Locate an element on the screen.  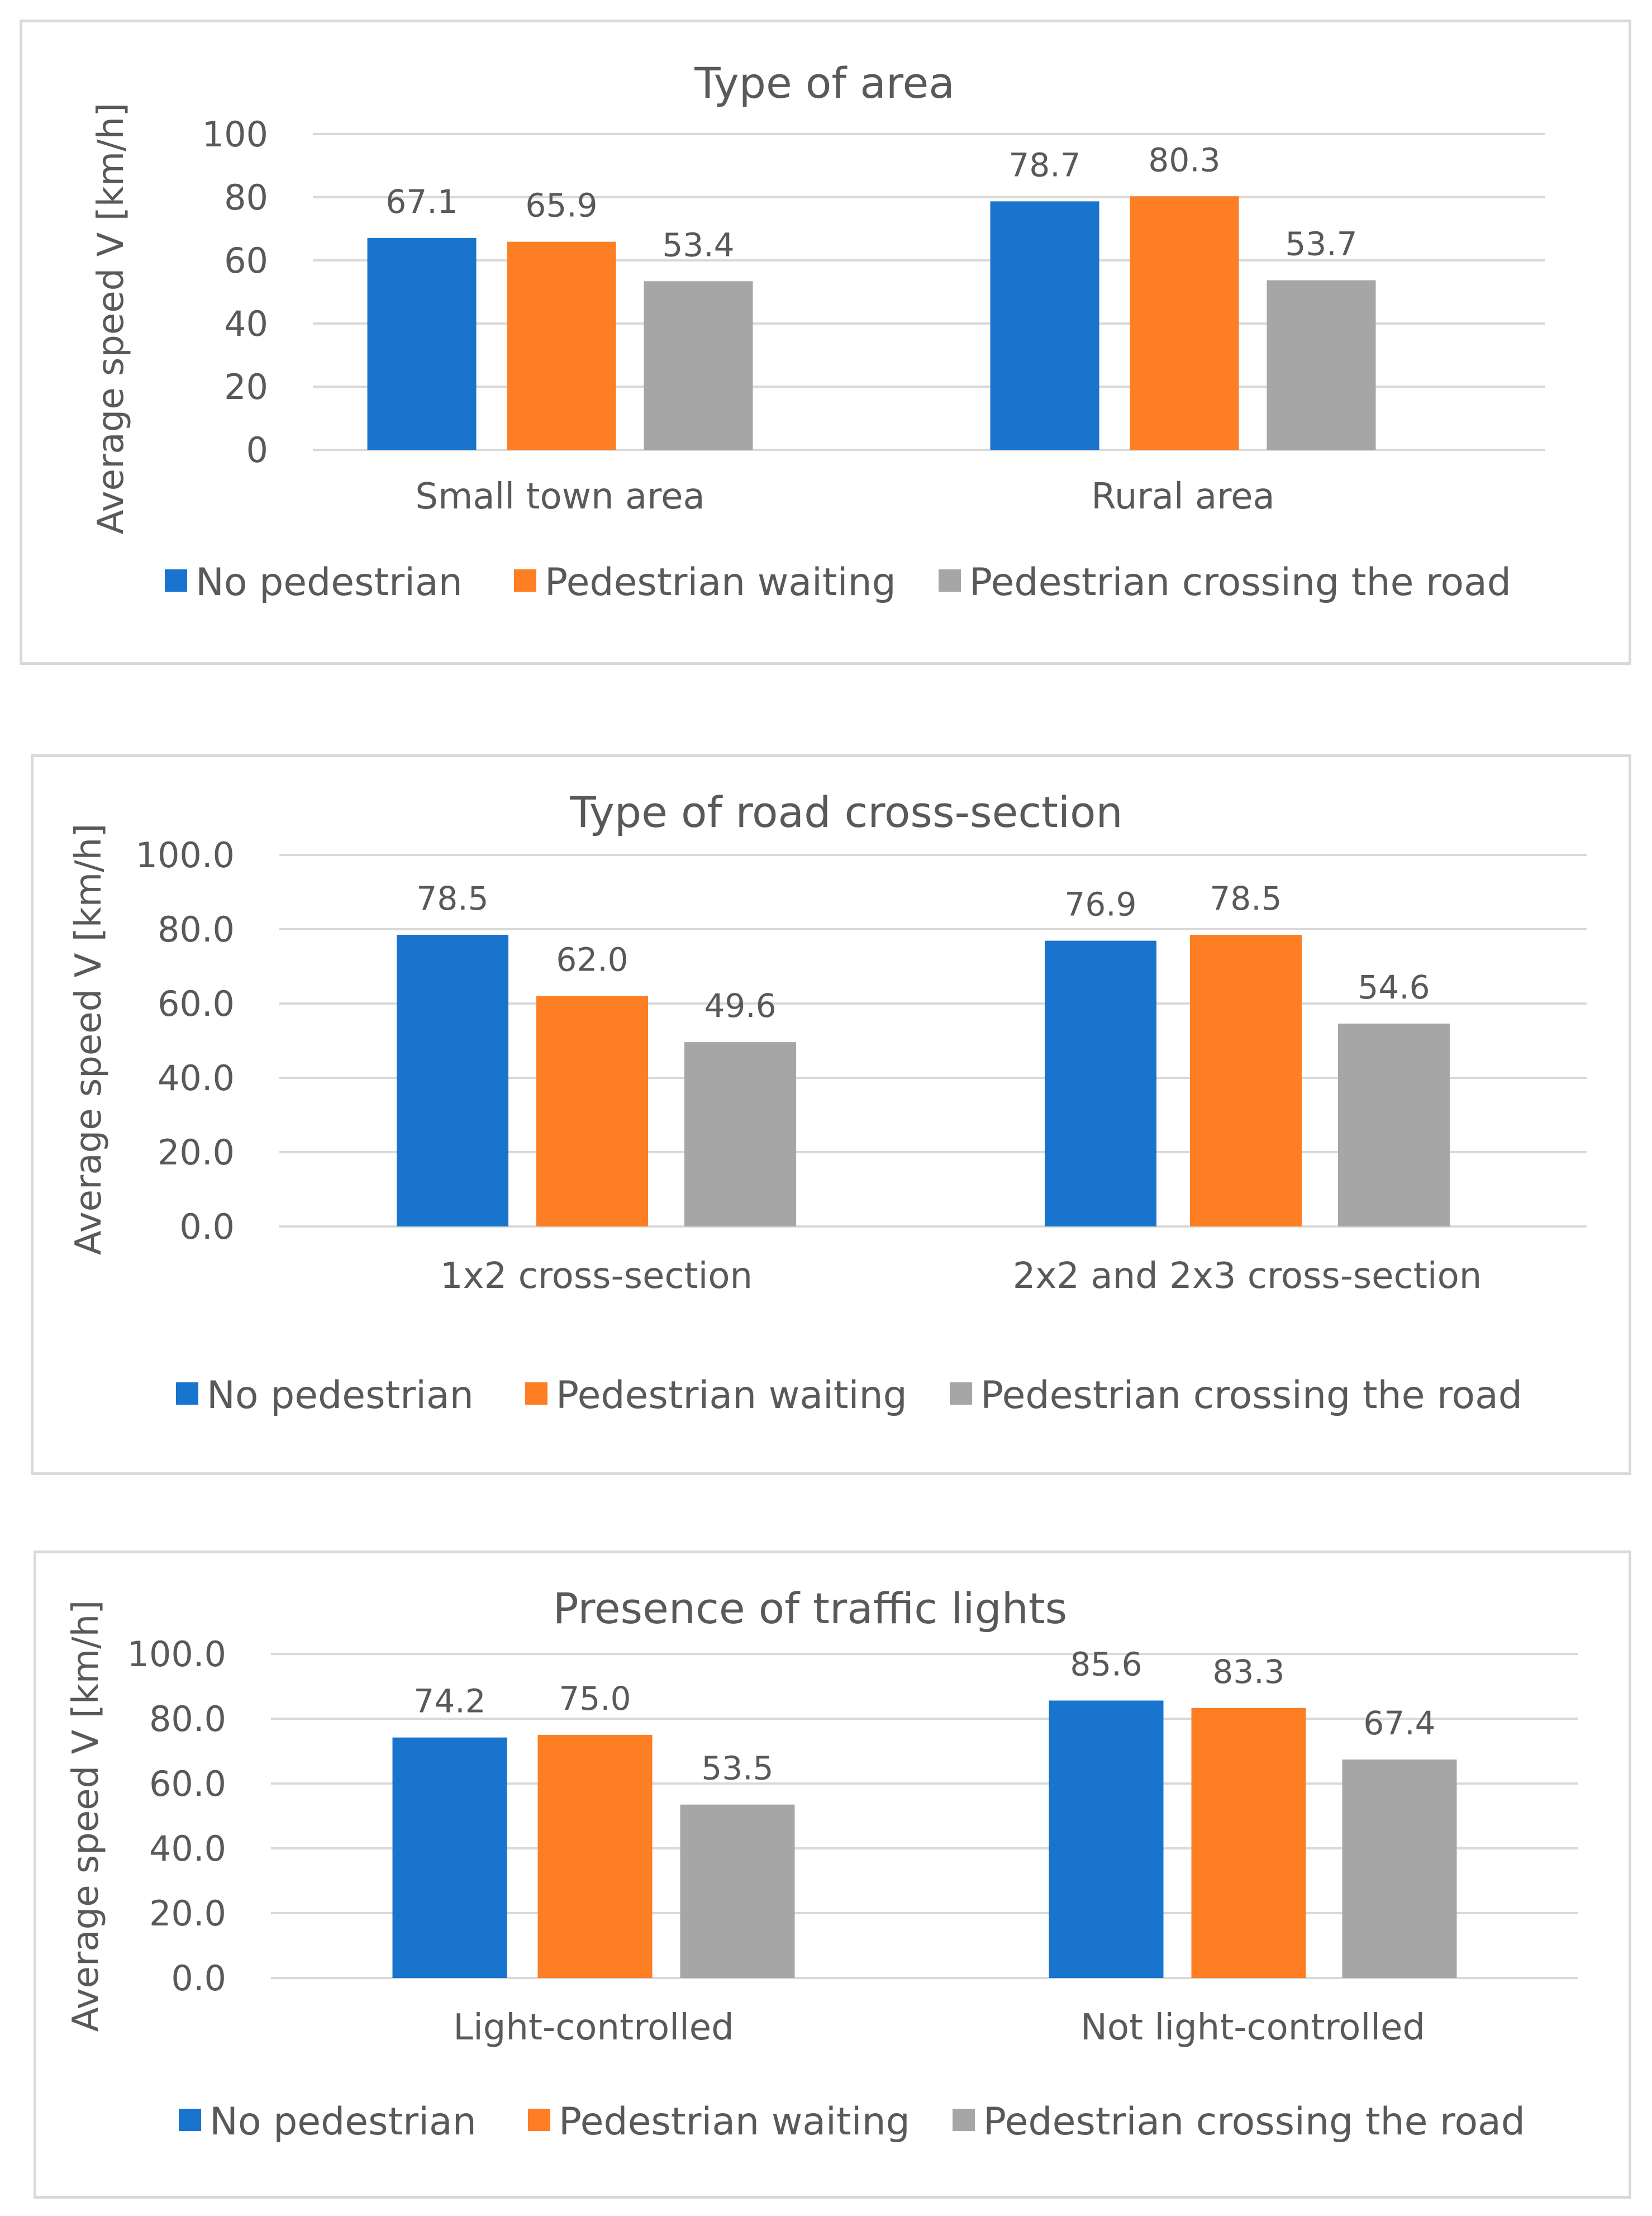
x-category-label: 2x2 and 2x3 cross-section is located at coordinates (1247, 1276).